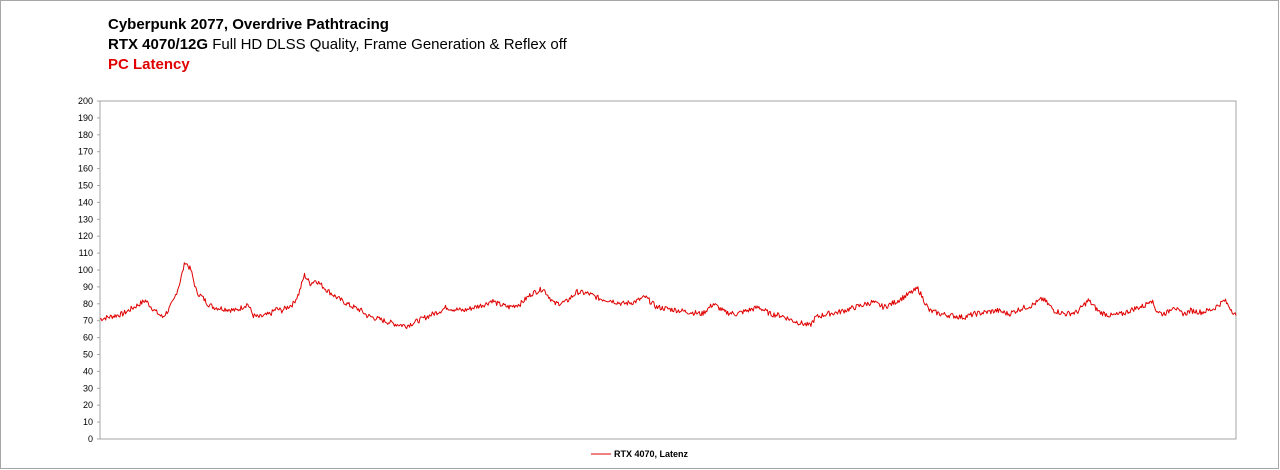  I want to click on y-tick-label: 90, so click(88, 287).